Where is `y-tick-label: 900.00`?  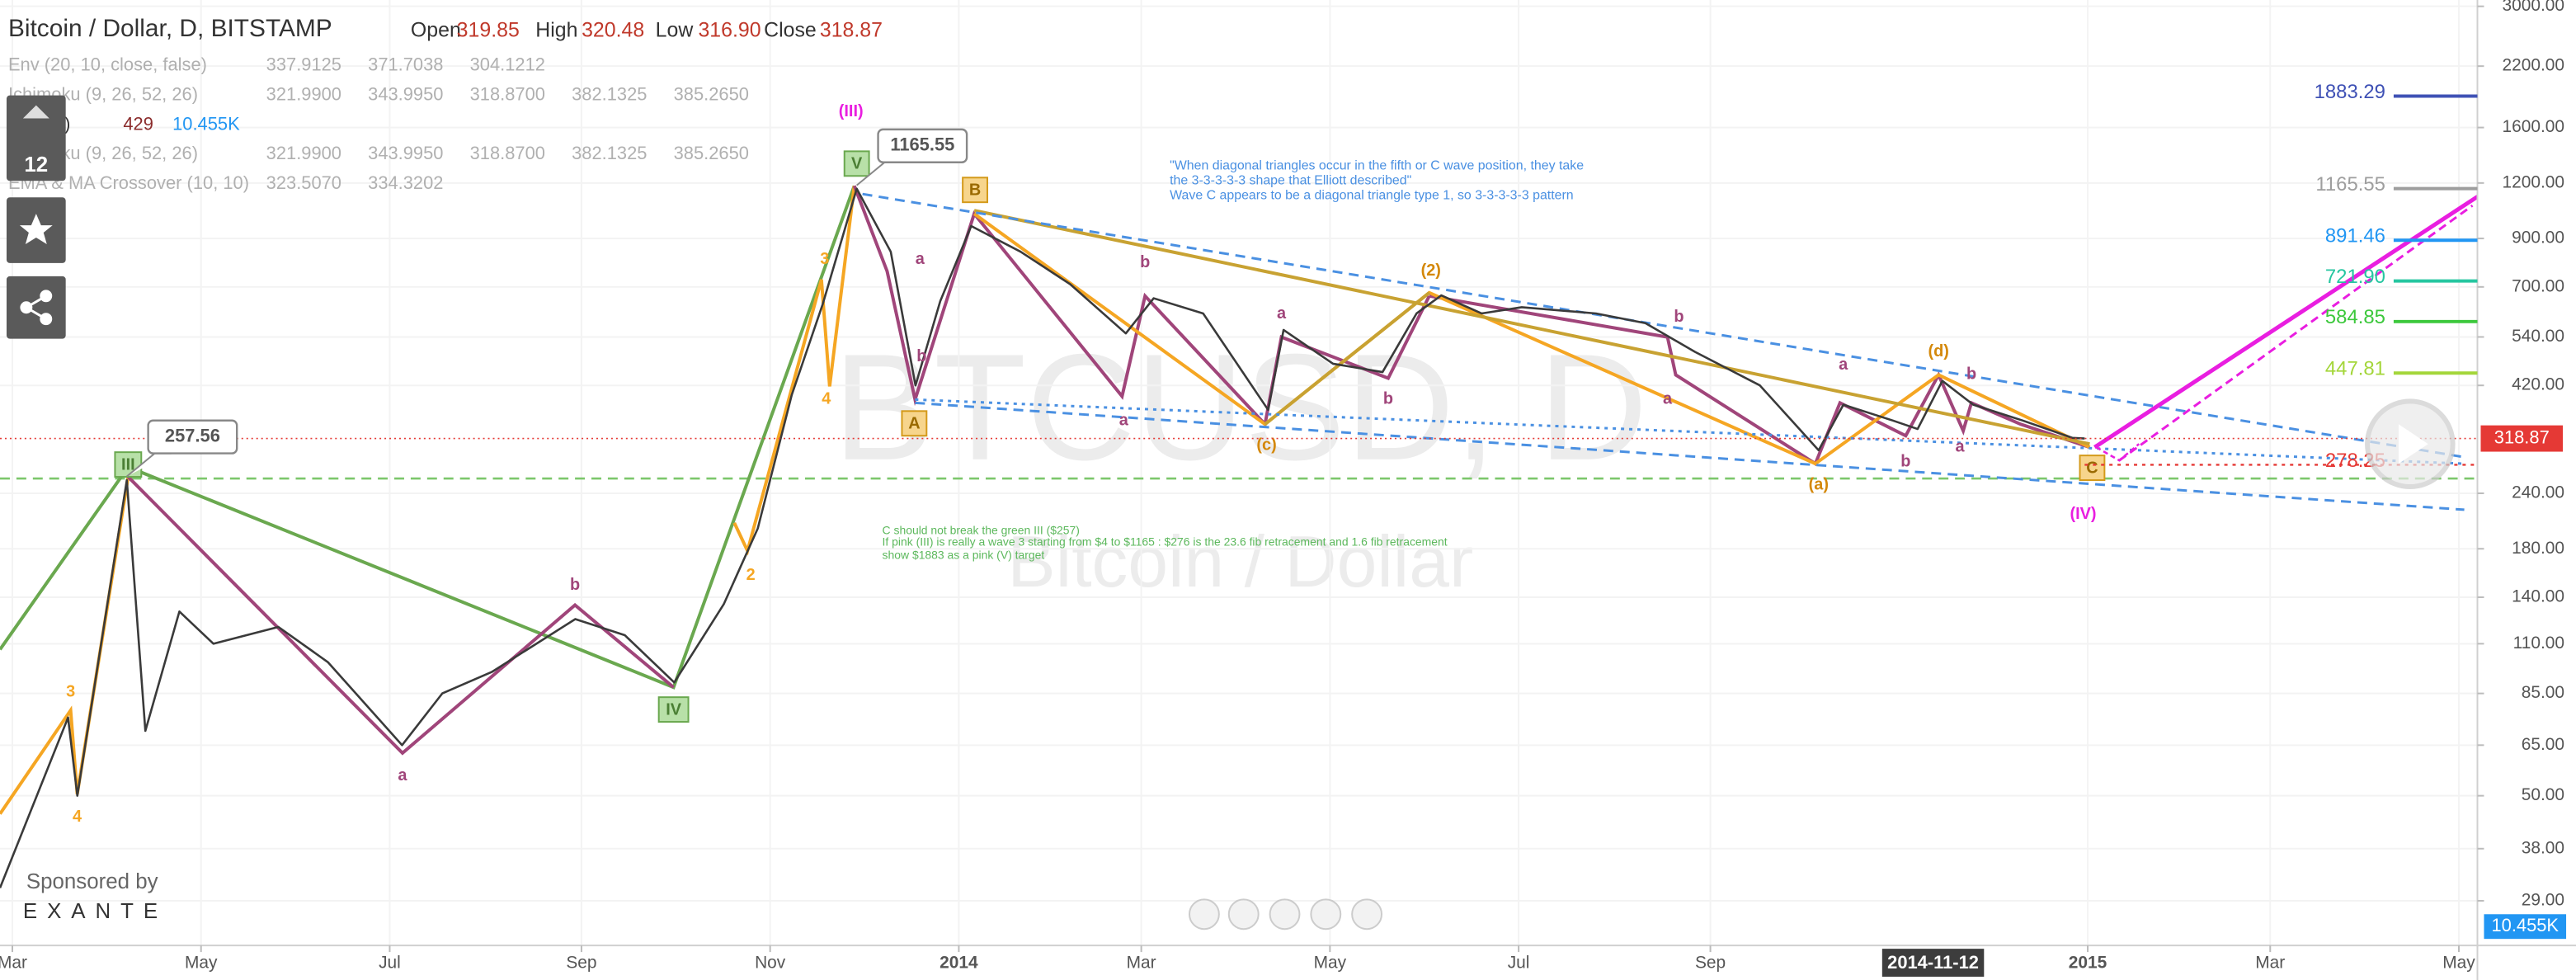
y-tick-label: 900.00 is located at coordinates (2538, 238).